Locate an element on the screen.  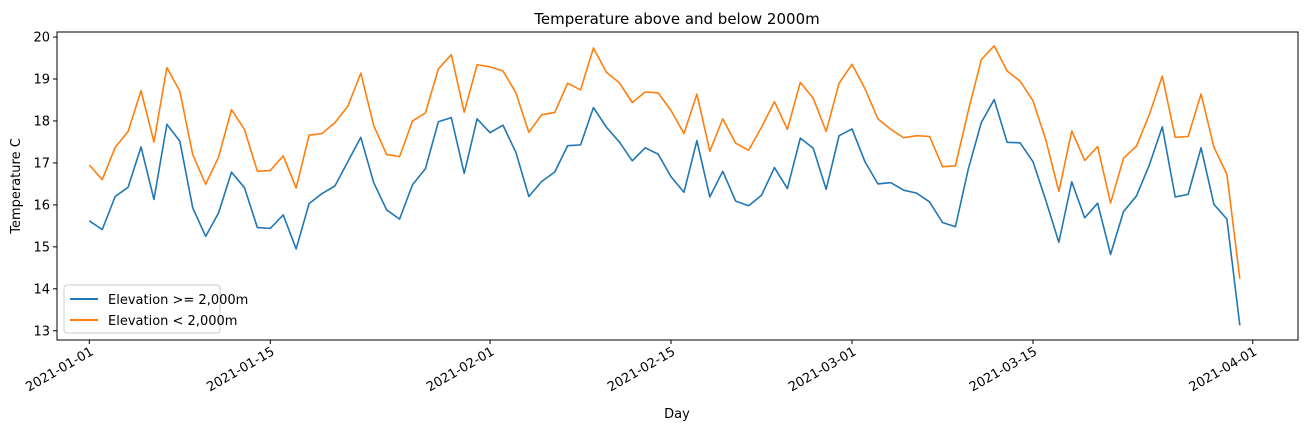
y-tick-label: 13 is located at coordinates (41, 331).